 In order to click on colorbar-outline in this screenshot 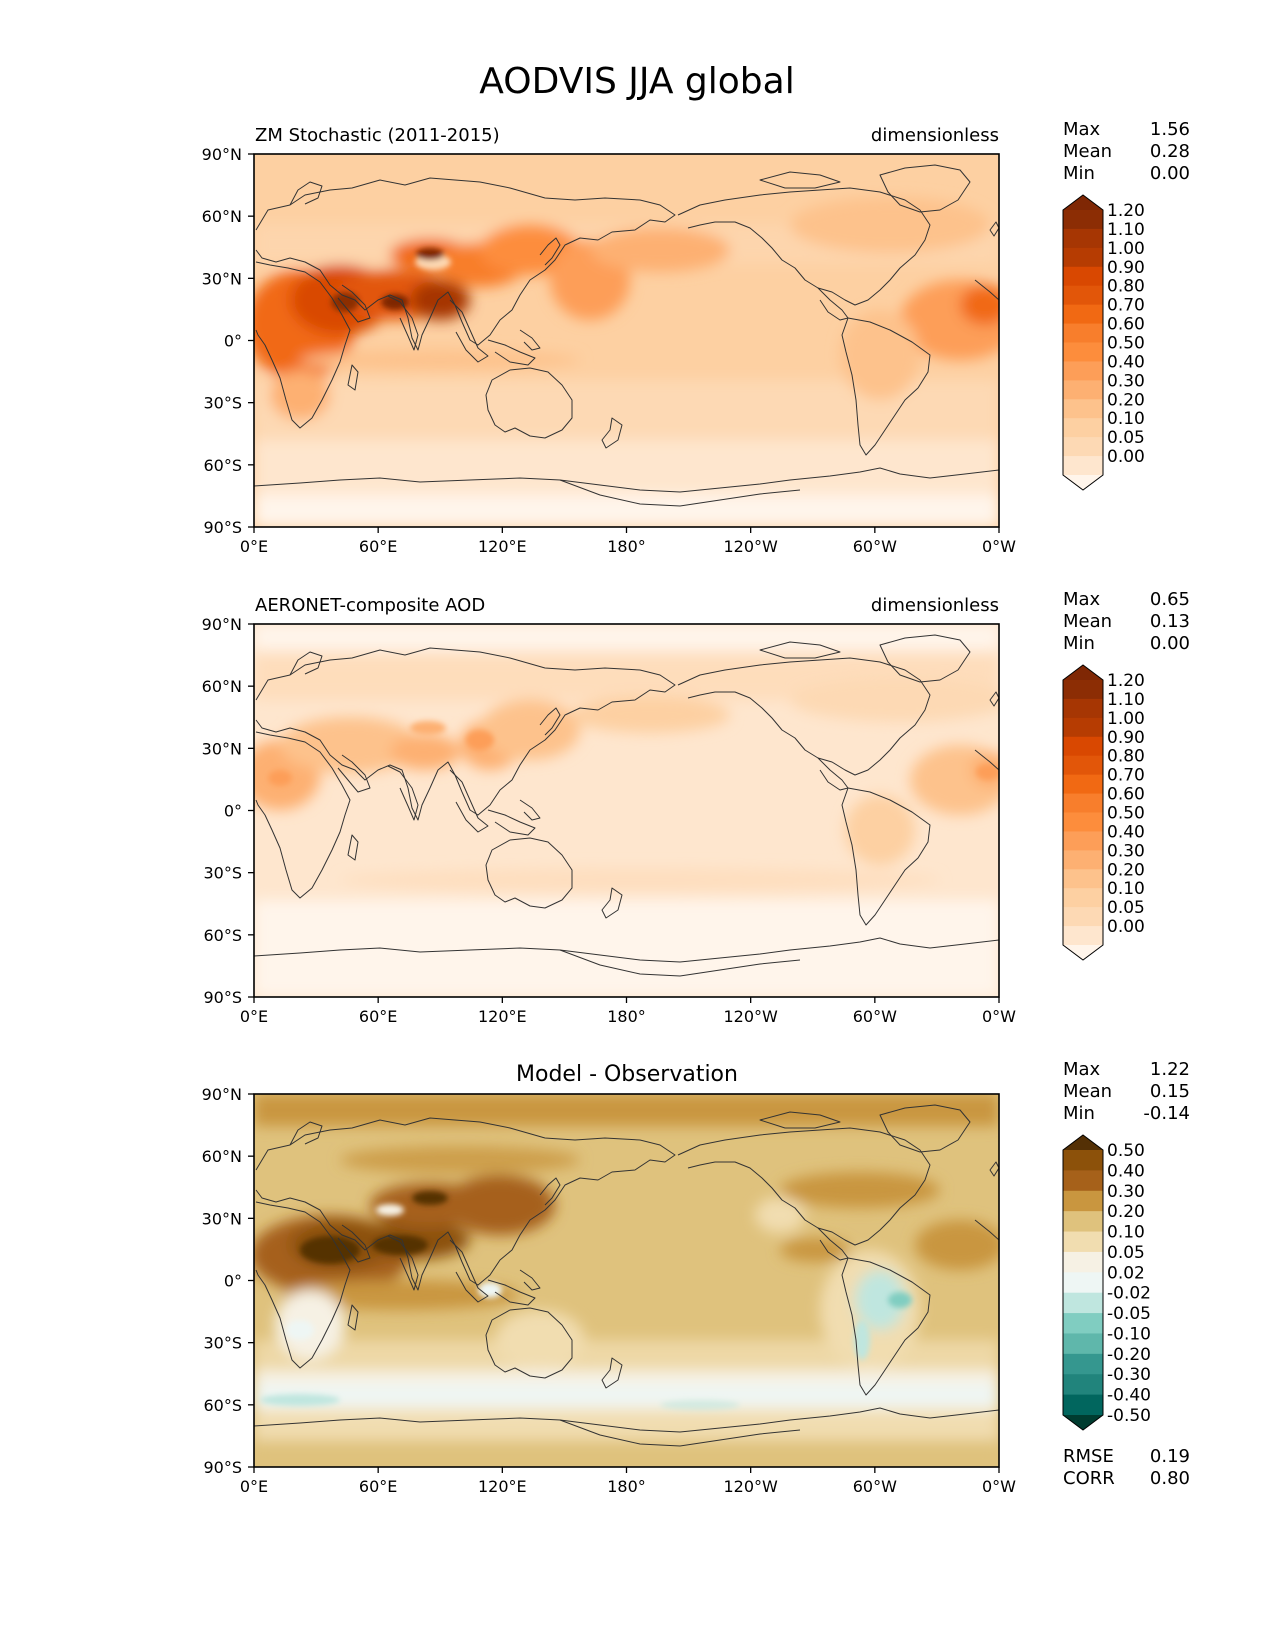, I will do `click(1083, 1282)`.